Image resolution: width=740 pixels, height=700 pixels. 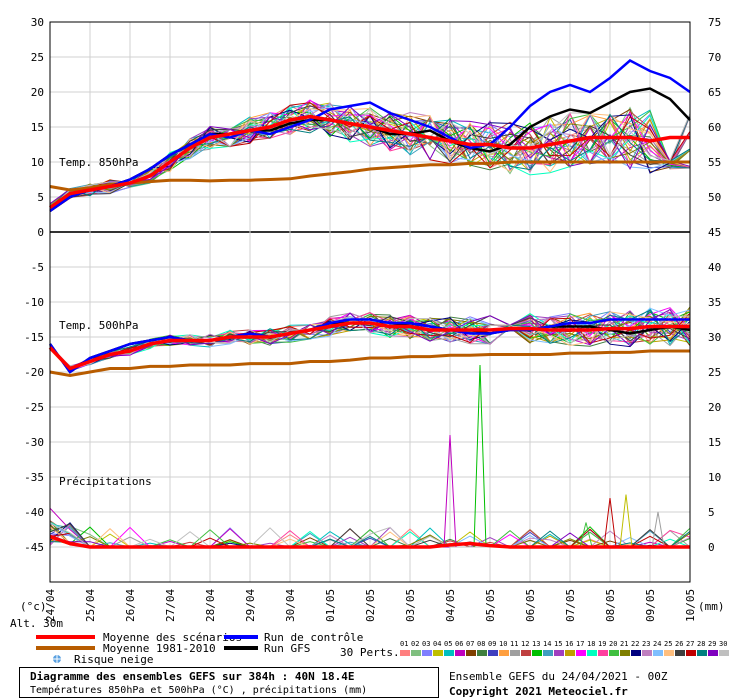 What do you see at coordinates (514, 644) in the screenshot?
I see `pert-number: 11` at bounding box center [514, 644].